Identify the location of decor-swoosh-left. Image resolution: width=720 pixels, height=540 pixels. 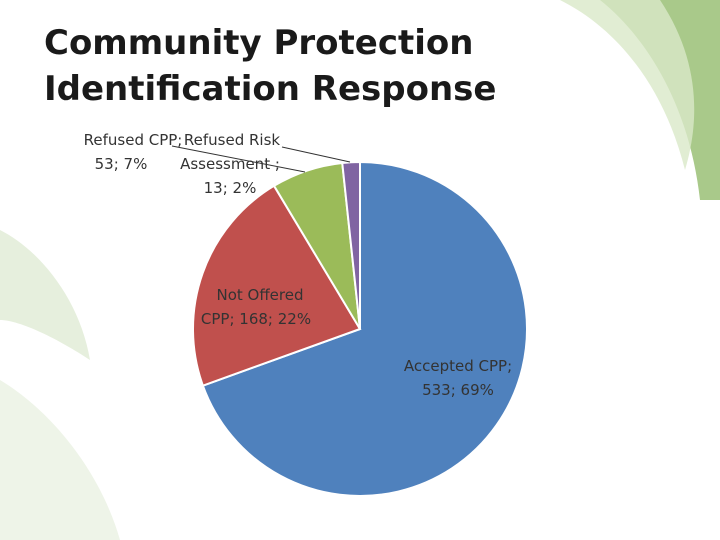
(45, 295).